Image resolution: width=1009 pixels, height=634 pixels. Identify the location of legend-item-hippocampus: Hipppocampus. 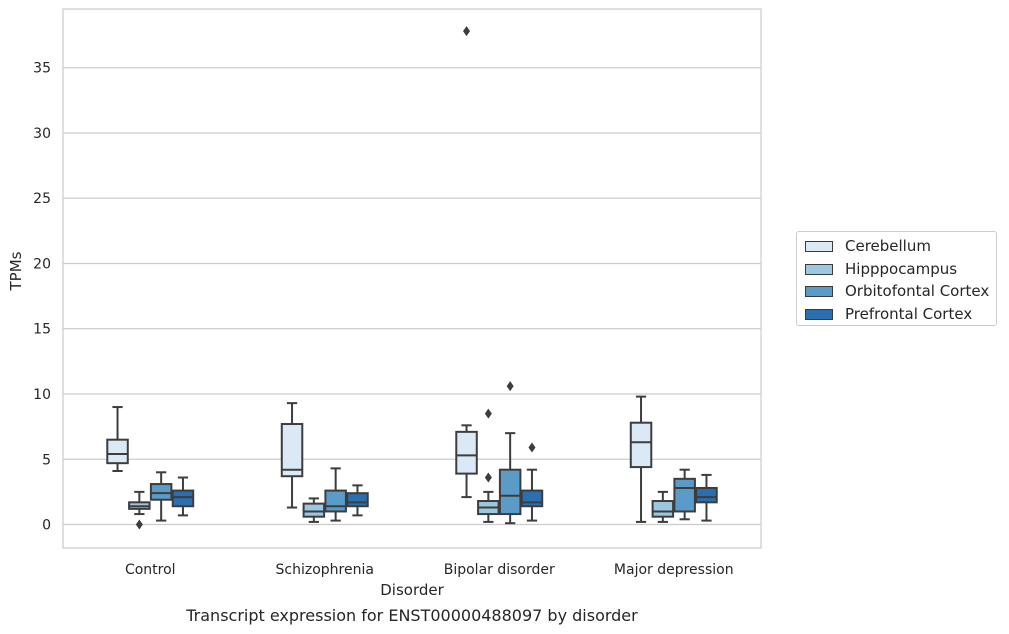
(881, 269).